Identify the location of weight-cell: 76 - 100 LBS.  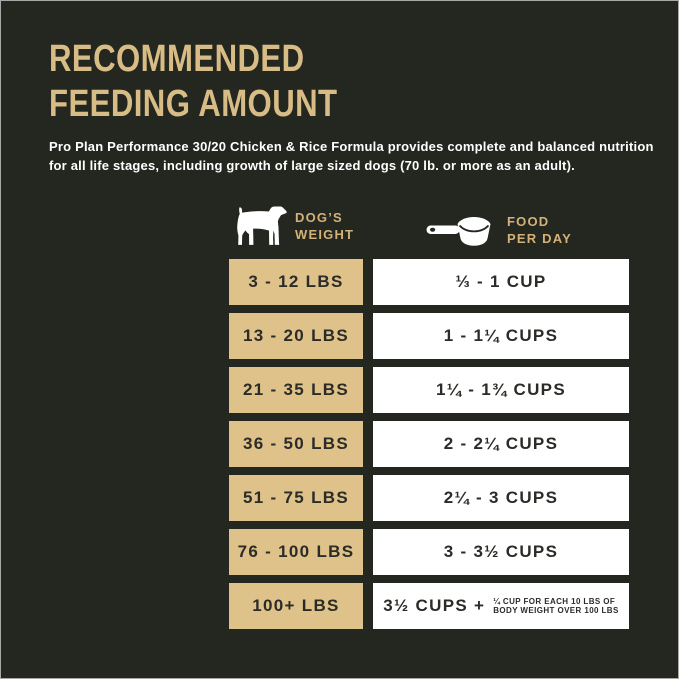
(296, 552).